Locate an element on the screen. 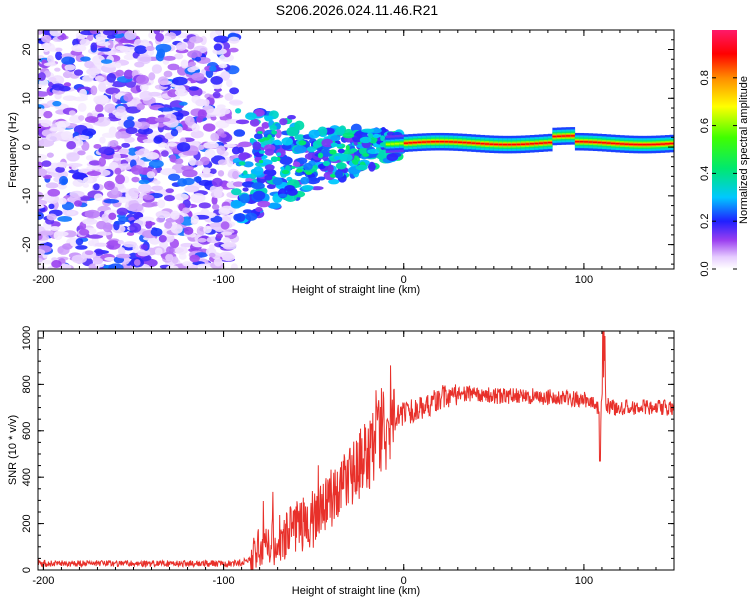 This screenshot has height=600, width=750. x-tick-label: 0 is located at coordinates (404, 581).